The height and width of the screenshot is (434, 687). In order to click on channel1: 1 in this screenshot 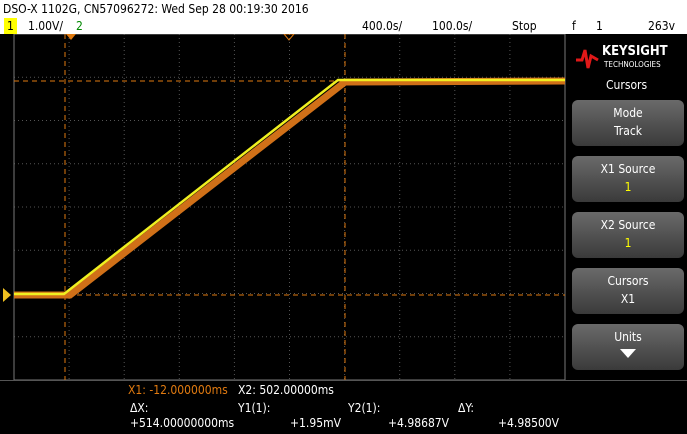, I will do `click(10, 26)`.